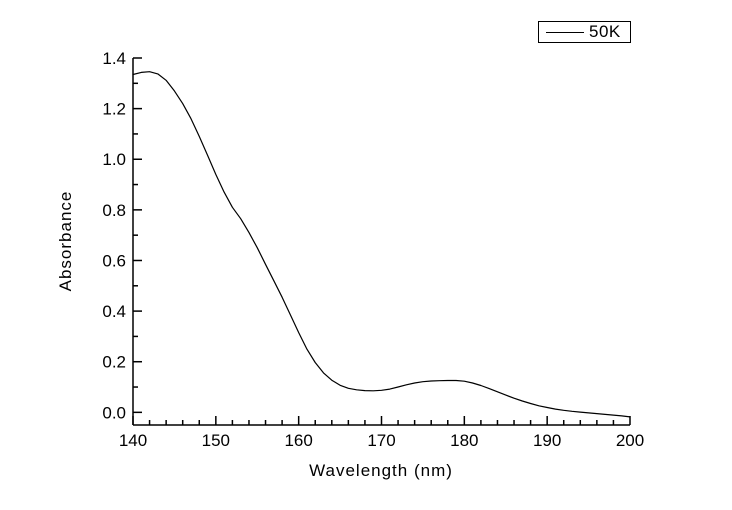  What do you see at coordinates (114, 159) in the screenshot?
I see `y-tick-label: 1.0` at bounding box center [114, 159].